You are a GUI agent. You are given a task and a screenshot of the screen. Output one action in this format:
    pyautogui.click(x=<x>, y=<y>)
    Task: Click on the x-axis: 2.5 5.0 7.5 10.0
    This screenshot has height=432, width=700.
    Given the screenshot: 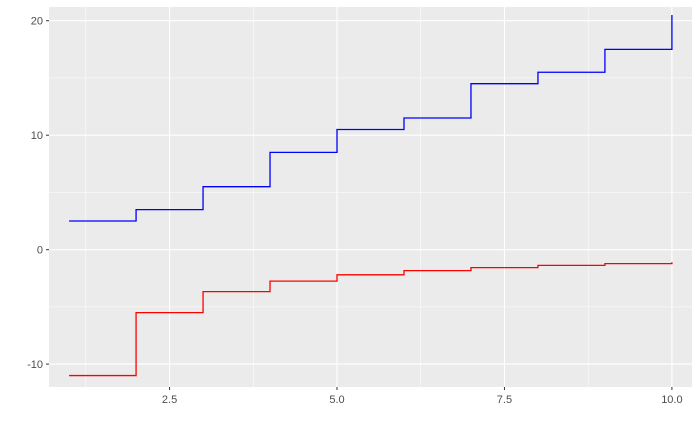 What is the action you would take?
    pyautogui.click(x=422, y=396)
    